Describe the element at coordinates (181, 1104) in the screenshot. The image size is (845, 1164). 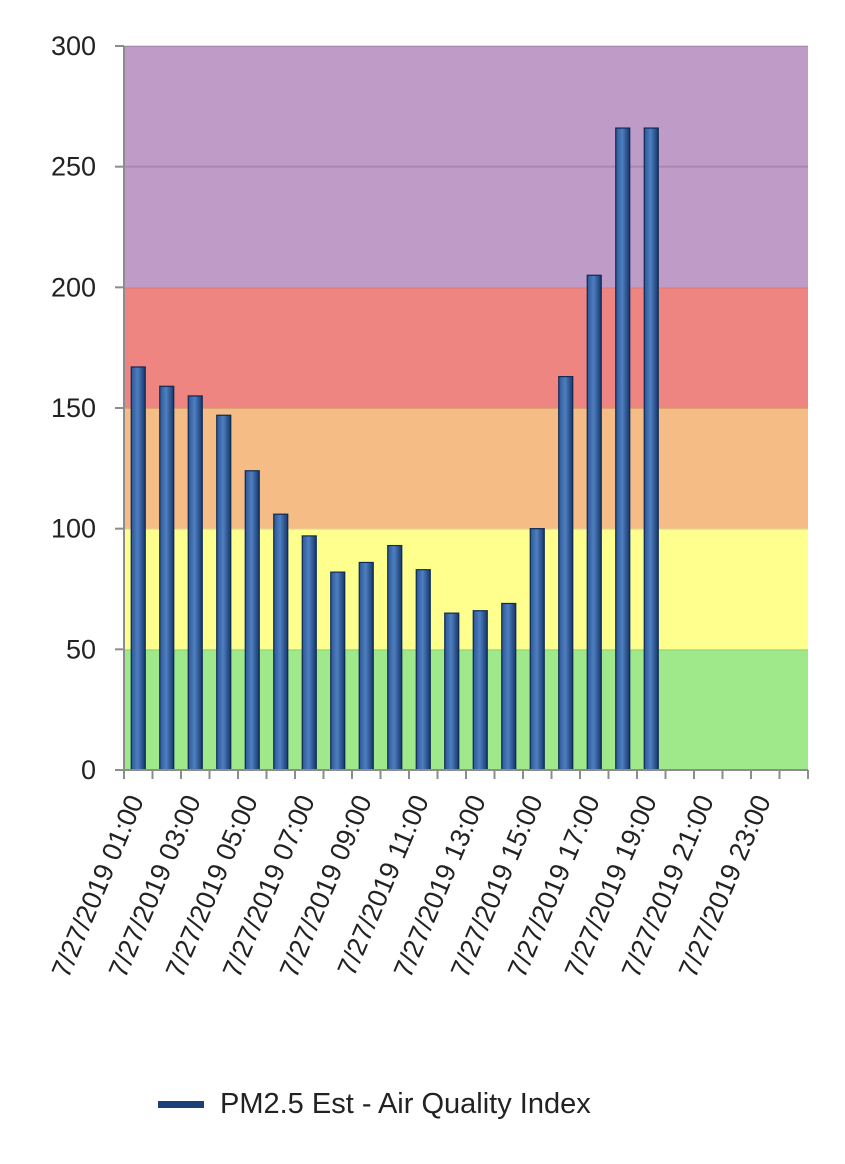
I see `legend-swatch` at that location.